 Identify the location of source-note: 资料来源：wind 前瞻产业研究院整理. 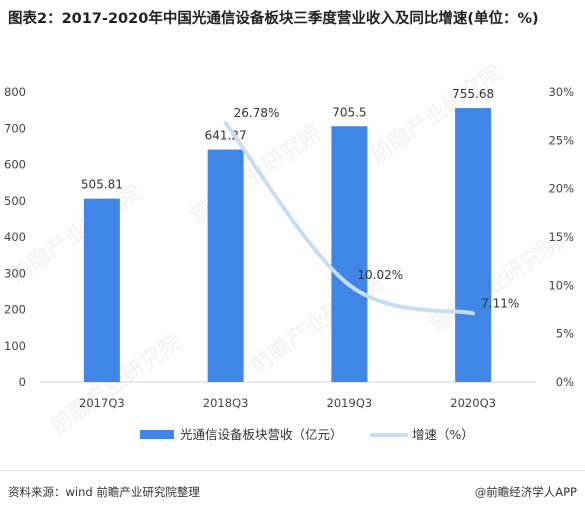
(104, 492).